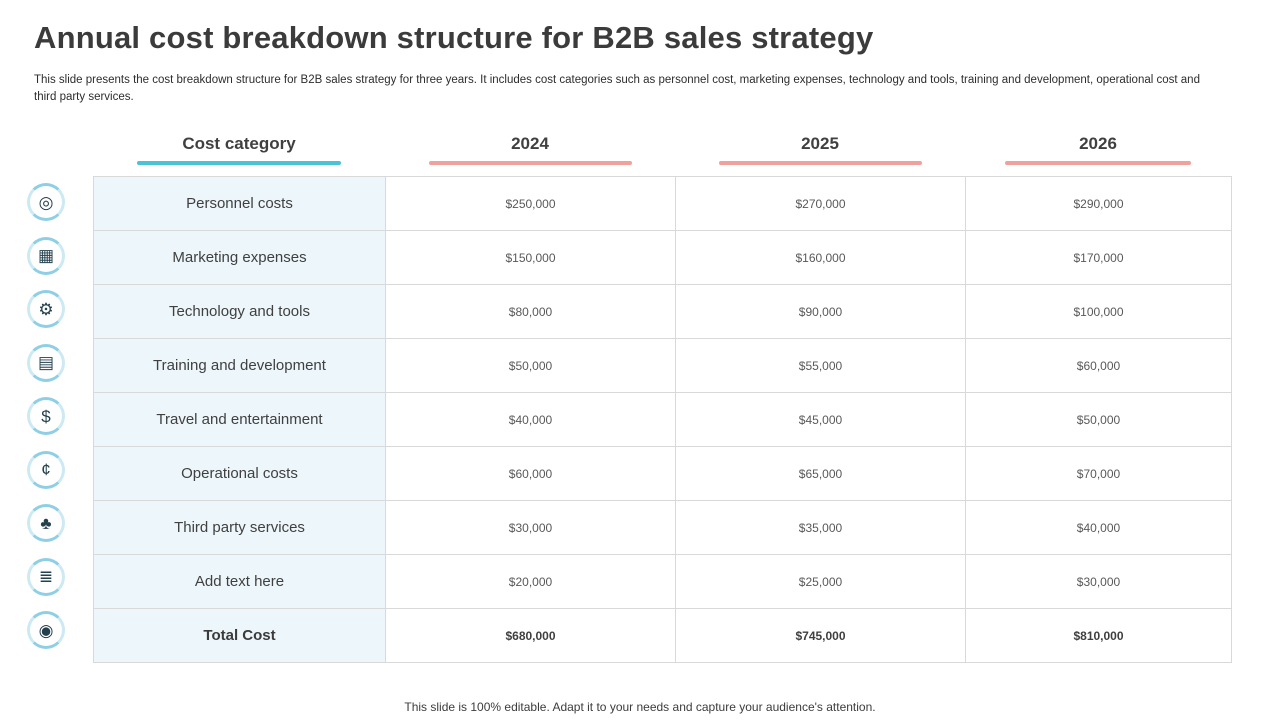 The height and width of the screenshot is (720, 1280). What do you see at coordinates (531, 420) in the screenshot?
I see `table-cell-2024: $40,000` at bounding box center [531, 420].